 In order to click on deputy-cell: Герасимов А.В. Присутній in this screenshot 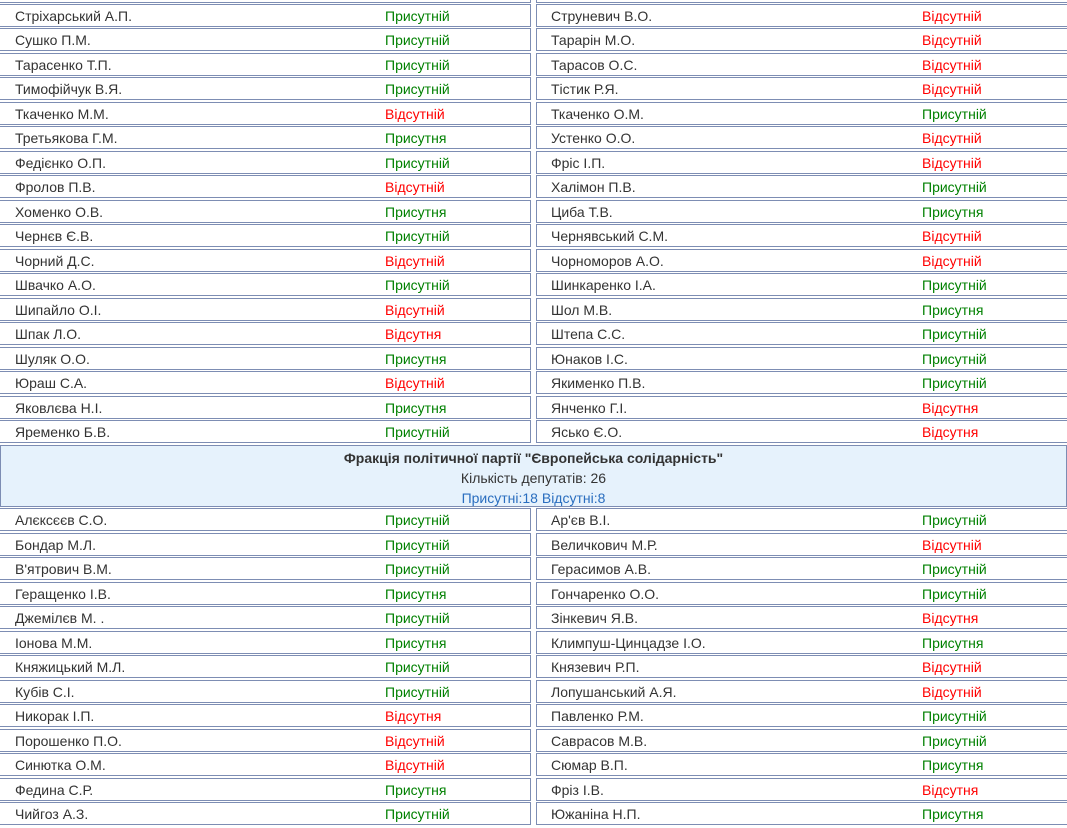, I will do `click(801, 569)`.